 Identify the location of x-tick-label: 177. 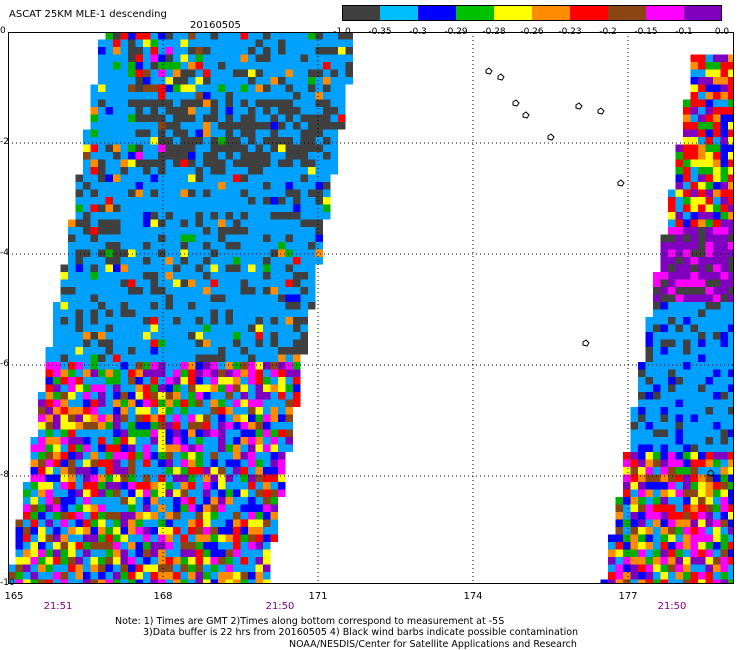
(628, 596).